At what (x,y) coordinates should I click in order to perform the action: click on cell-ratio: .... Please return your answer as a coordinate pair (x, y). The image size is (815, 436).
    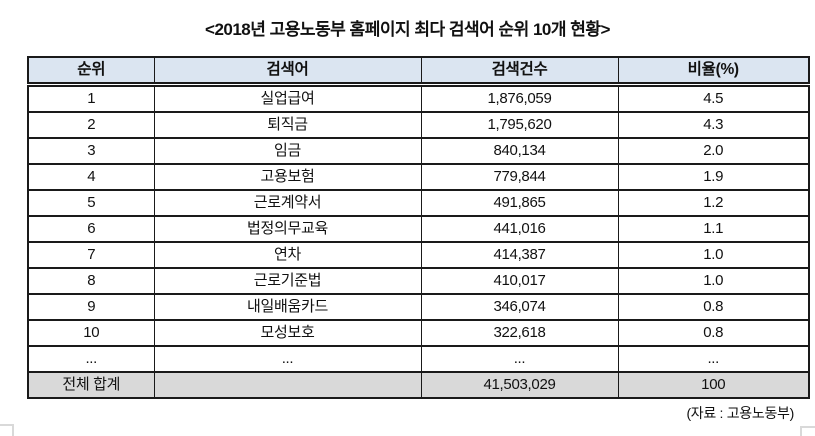
    Looking at the image, I should click on (713, 359).